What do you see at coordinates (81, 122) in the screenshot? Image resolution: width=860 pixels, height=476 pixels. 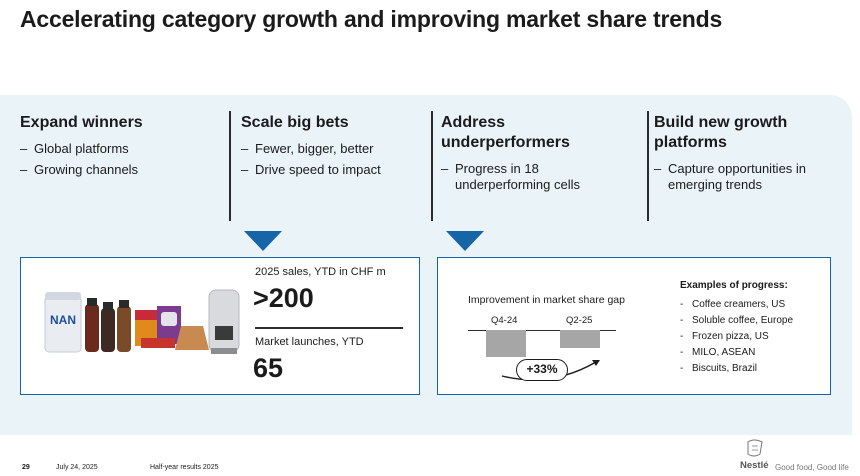 I see `column-heading: Expand winners` at bounding box center [81, 122].